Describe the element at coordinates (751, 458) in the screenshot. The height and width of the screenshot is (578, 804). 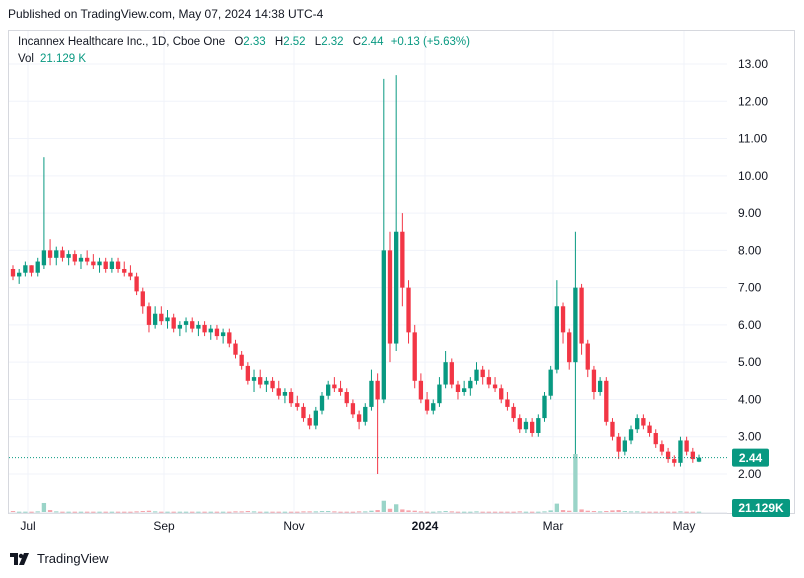
I see `last-price-label: 2.44` at that location.